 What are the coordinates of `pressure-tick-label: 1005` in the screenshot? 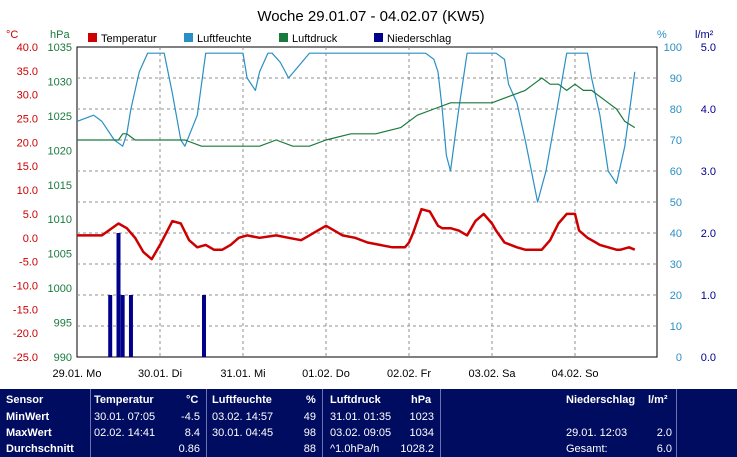 It's located at (60, 255).